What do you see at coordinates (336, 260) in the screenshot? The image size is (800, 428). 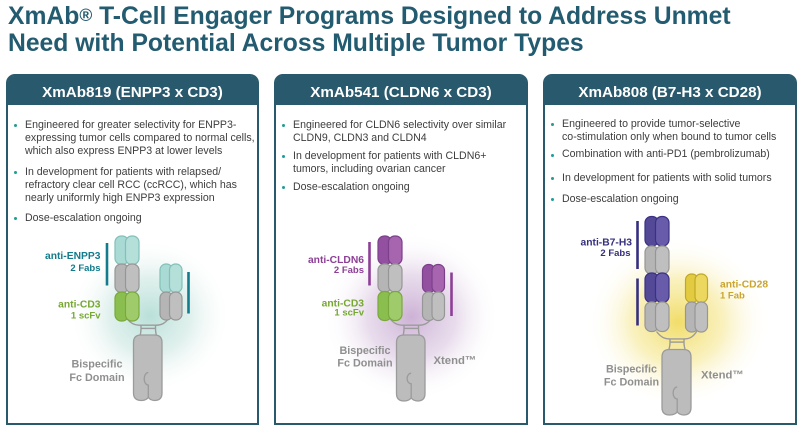 I see `svg-text: anti-CLDN6` at bounding box center [336, 260].